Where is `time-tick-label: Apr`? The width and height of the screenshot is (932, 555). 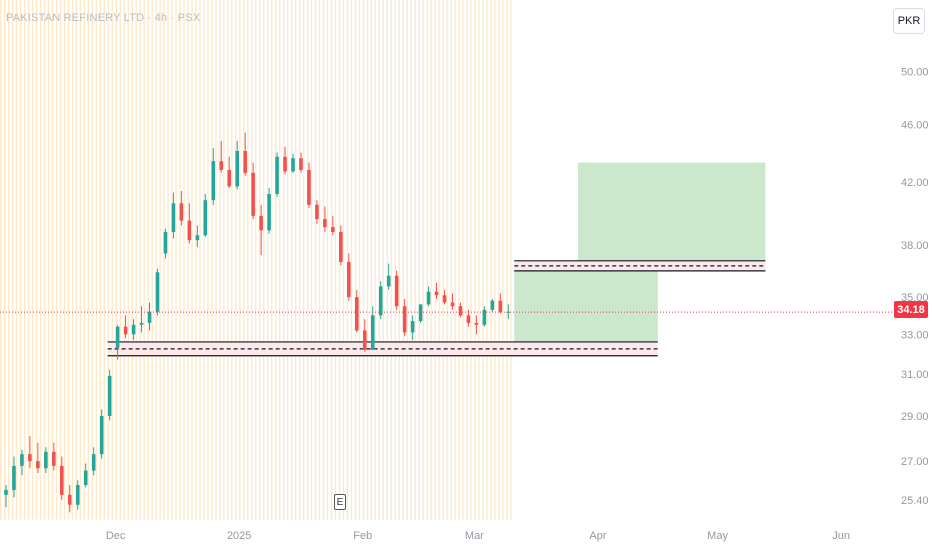
time-tick-label: Apr is located at coordinates (597, 536).